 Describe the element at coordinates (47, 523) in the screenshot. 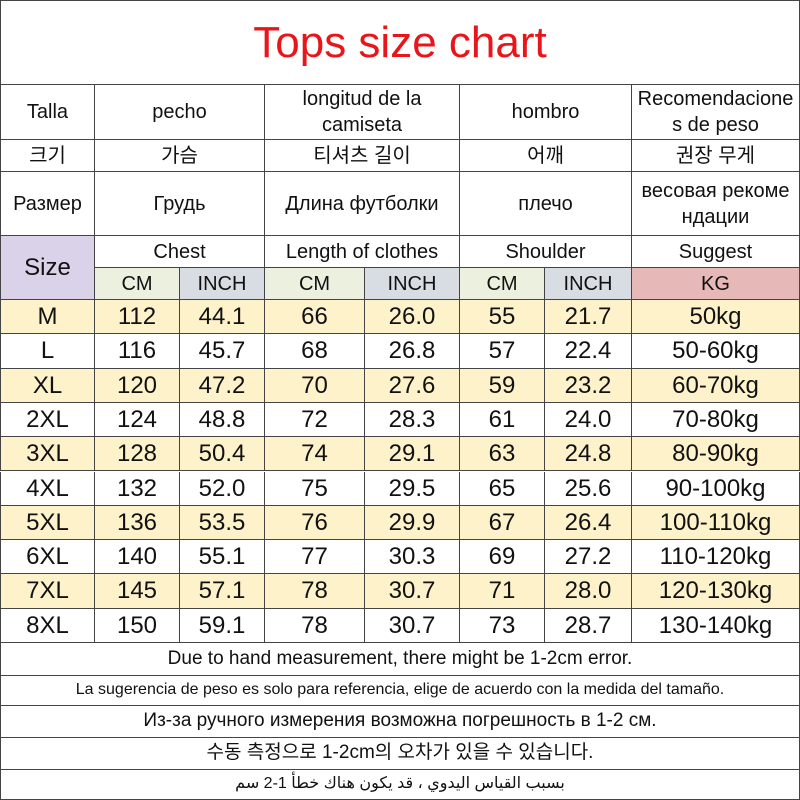

I see `size-cell: 5XL` at that location.